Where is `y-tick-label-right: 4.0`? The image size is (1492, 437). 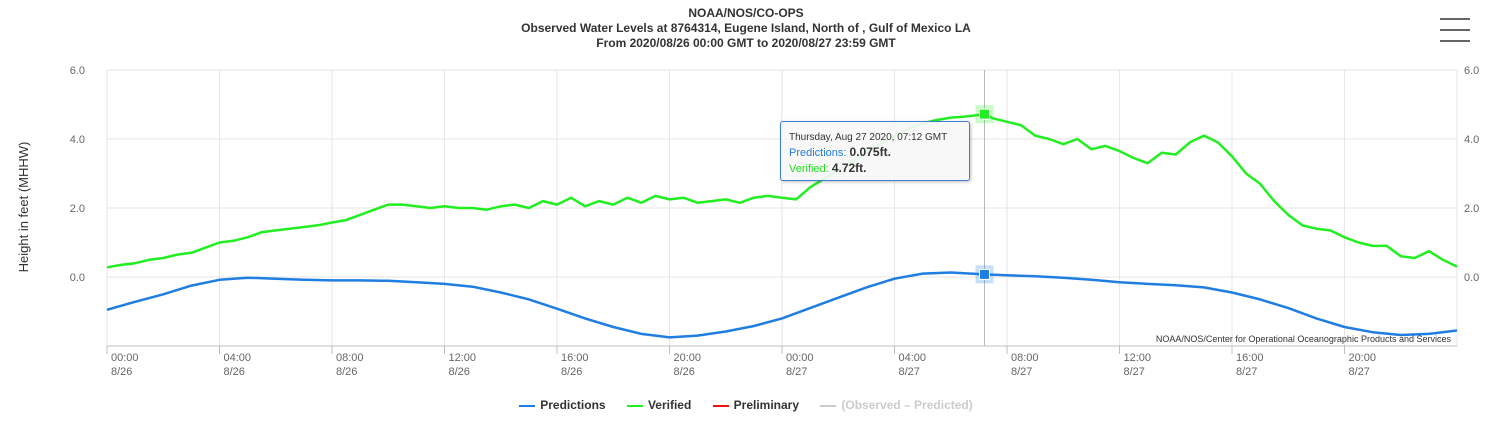 y-tick-label-right: 4.0 is located at coordinates (1471, 140).